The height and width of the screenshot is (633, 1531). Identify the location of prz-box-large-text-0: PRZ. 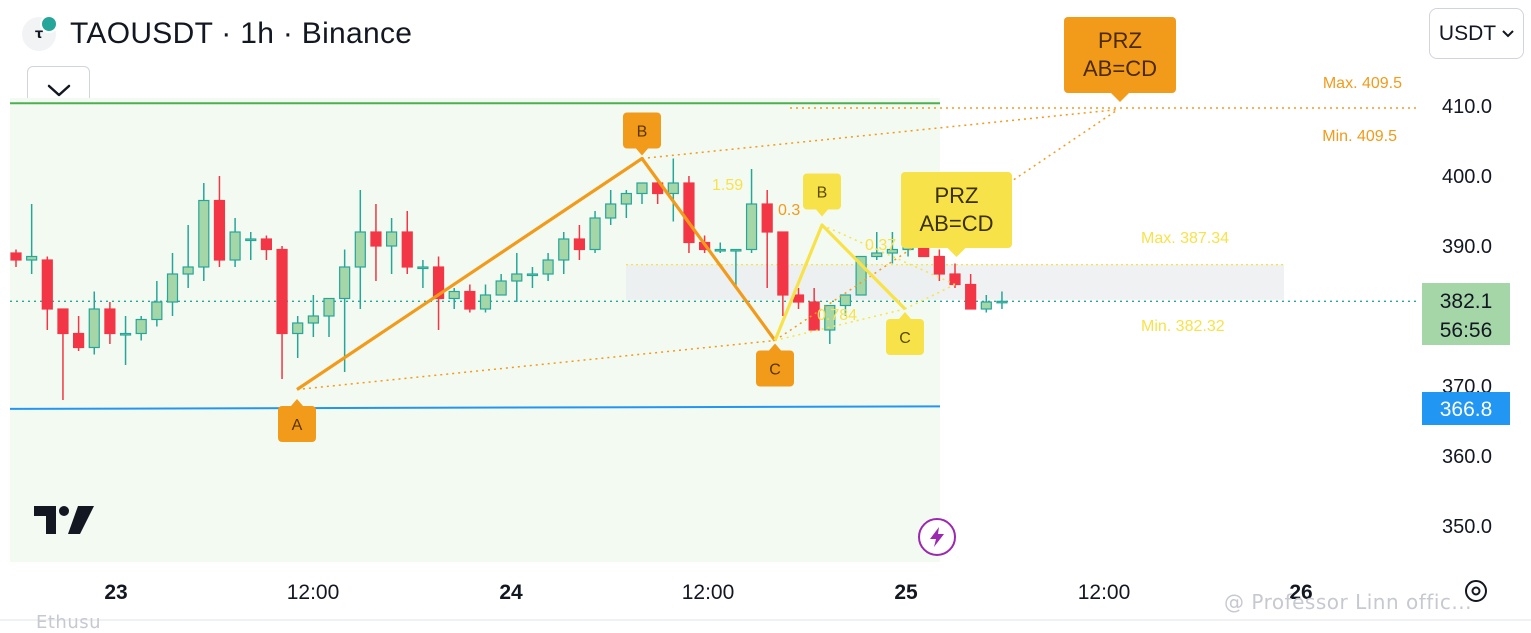
(1120, 40).